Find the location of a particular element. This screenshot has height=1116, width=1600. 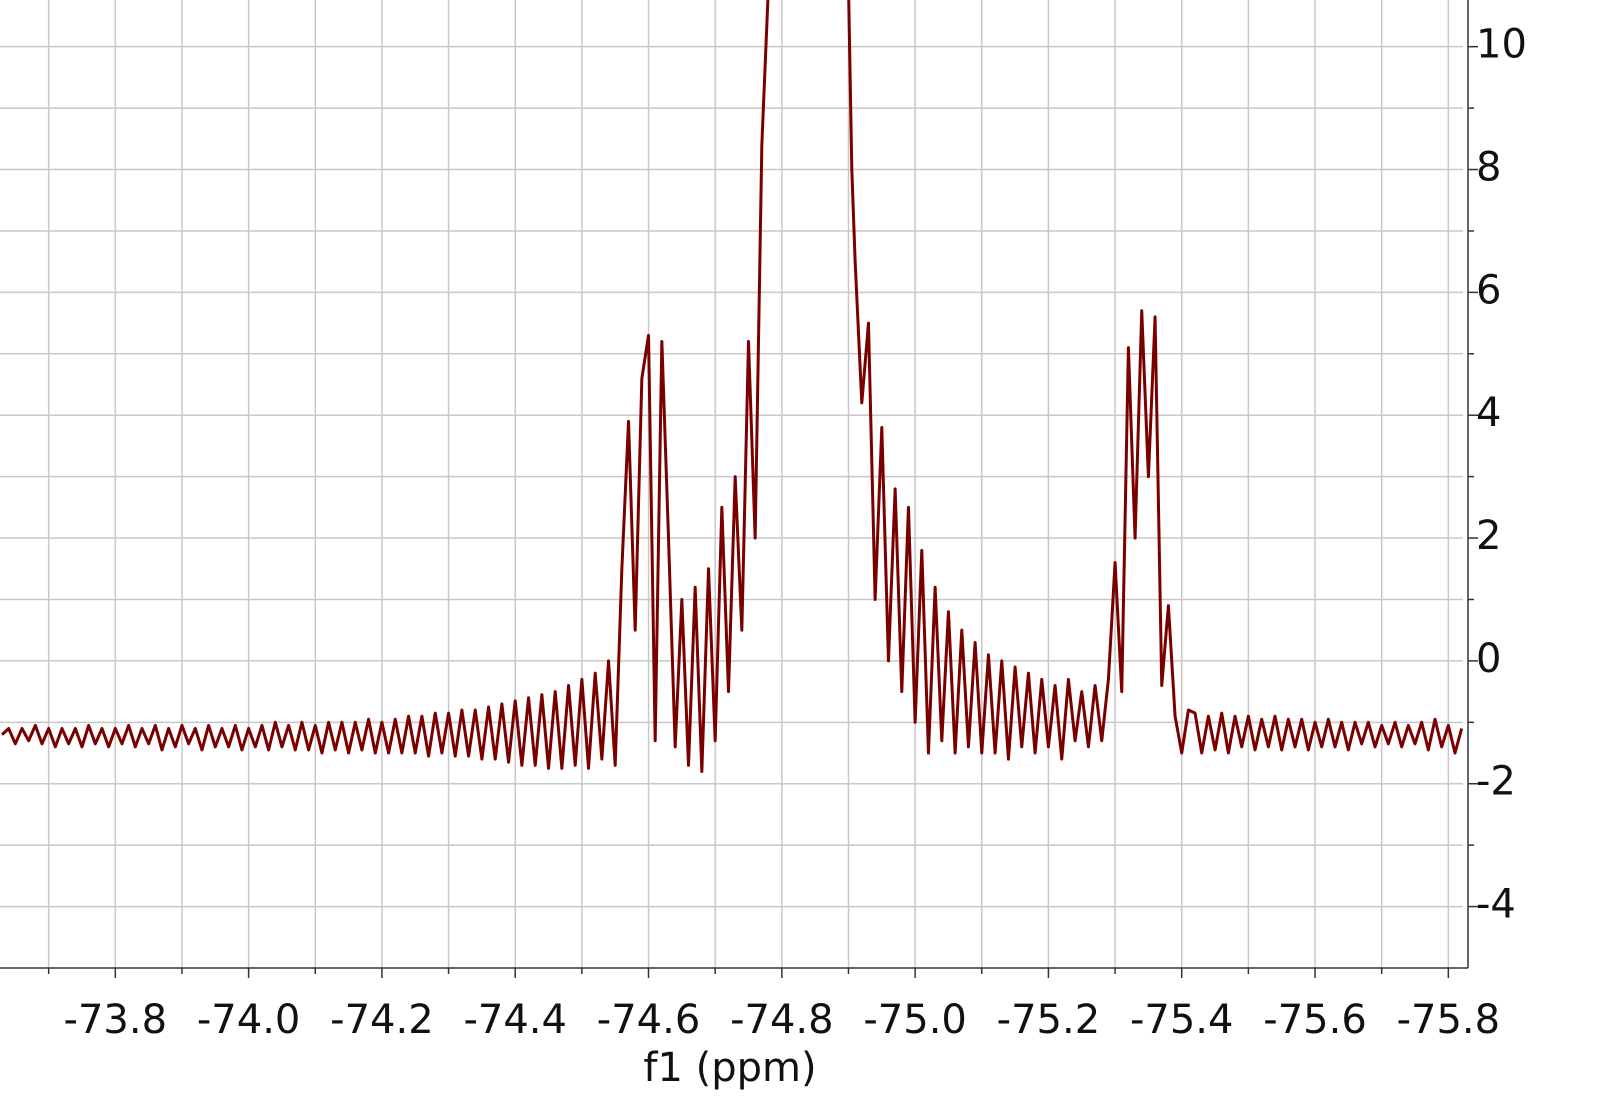

x-tick-label: -74.0 is located at coordinates (249, 1020).